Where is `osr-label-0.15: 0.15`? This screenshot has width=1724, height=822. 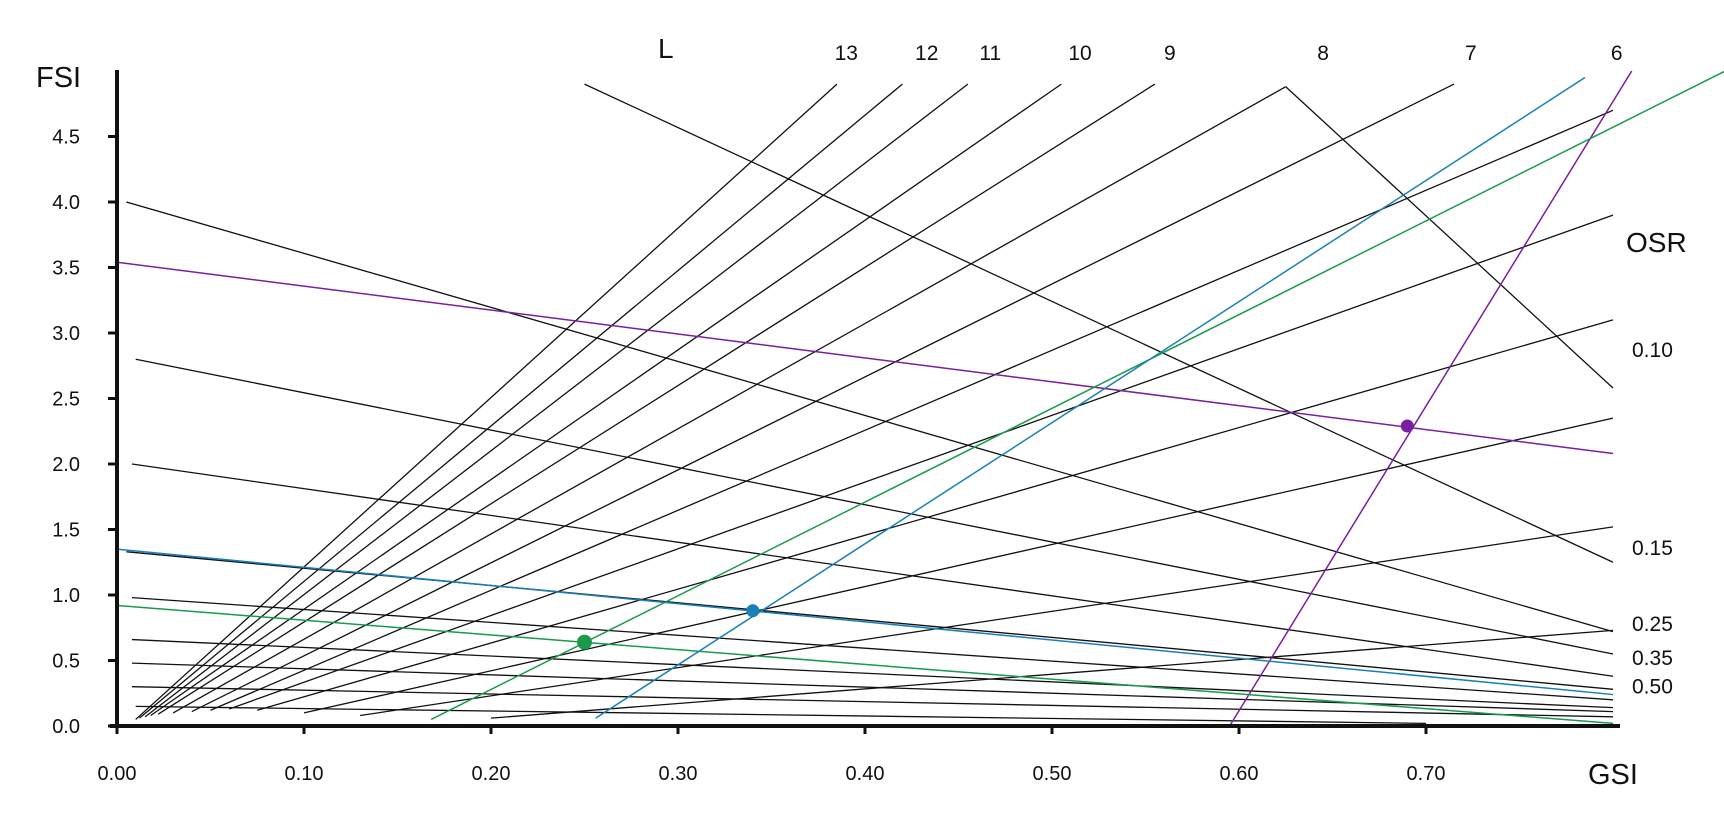
osr-label-0.15: 0.15 is located at coordinates (1652, 548).